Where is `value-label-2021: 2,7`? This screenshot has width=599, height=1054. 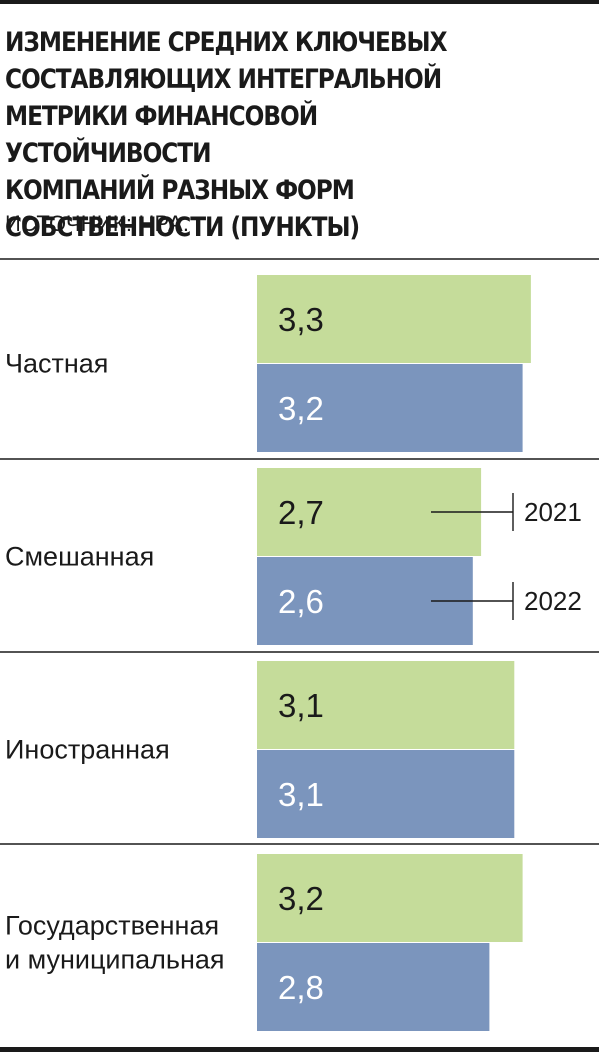 value-label-2021: 2,7 is located at coordinates (301, 512).